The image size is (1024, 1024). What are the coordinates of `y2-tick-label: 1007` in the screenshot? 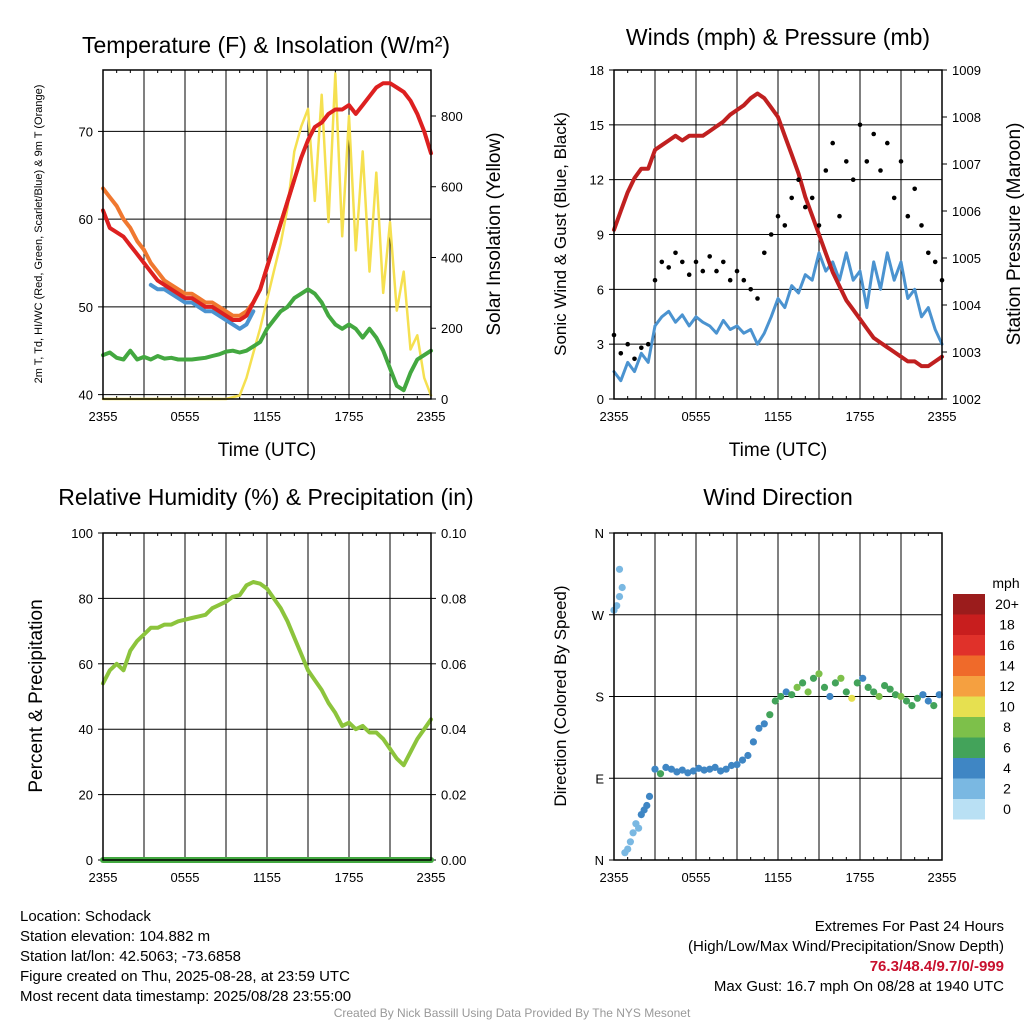 It's located at (966, 164).